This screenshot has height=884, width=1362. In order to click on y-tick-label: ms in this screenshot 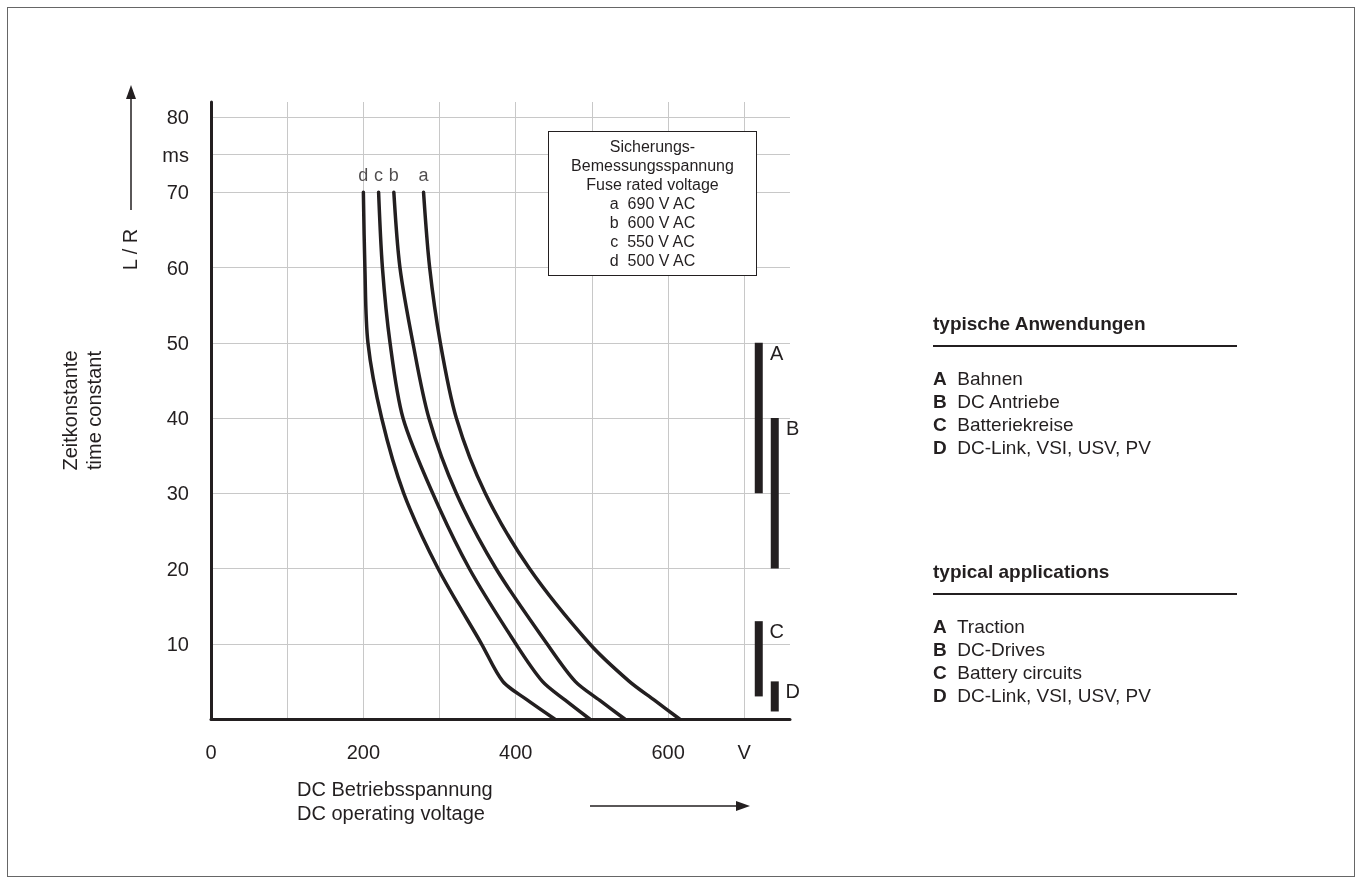, I will do `click(175, 154)`.